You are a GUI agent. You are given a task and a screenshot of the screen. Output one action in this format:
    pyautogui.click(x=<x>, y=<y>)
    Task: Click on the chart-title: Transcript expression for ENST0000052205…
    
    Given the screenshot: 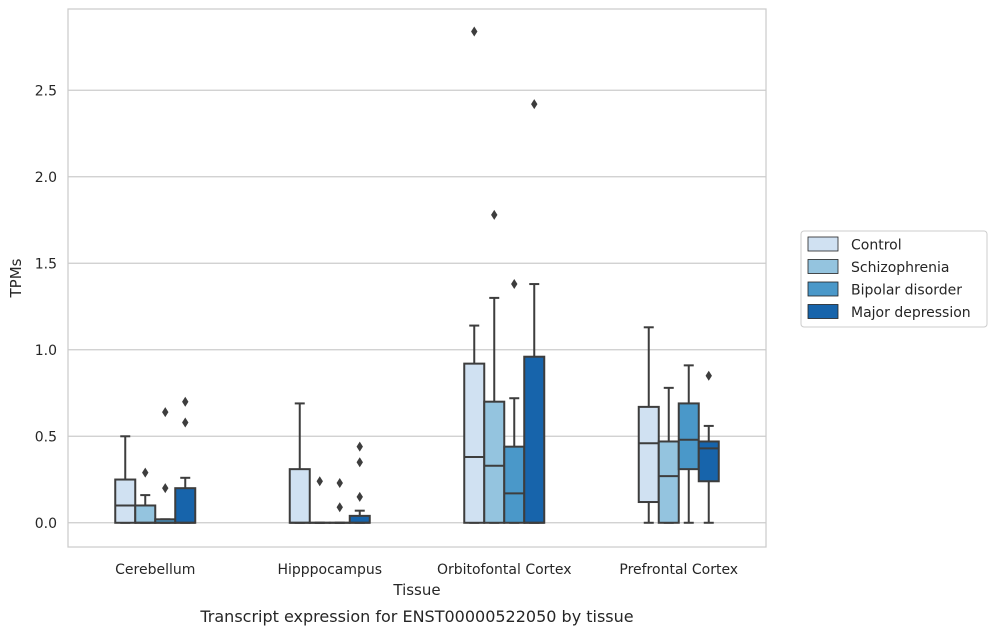 What is the action you would take?
    pyautogui.click(x=416, y=616)
    